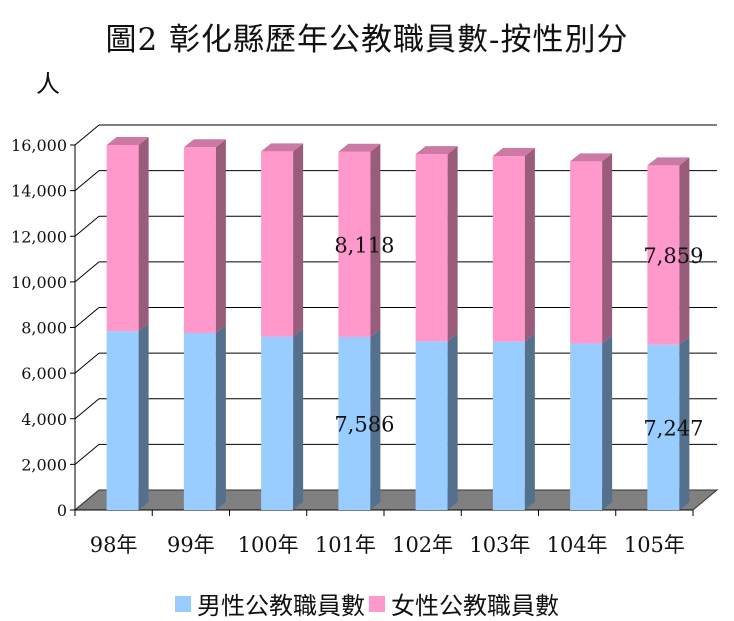 Image resolution: width=734 pixels, height=621 pixels. What do you see at coordinates (114, 545) in the screenshot?
I see `x-tick-label: 98年` at bounding box center [114, 545].